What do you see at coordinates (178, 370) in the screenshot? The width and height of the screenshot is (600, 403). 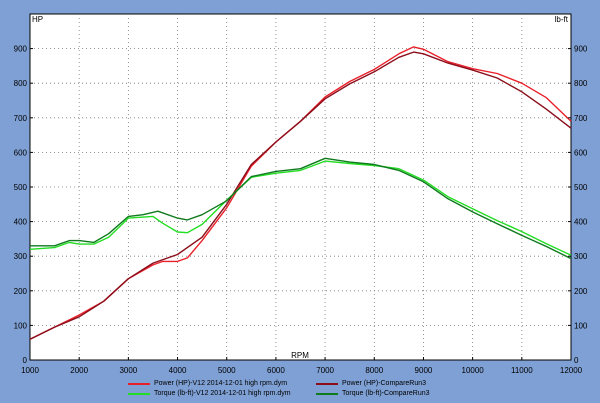 I see `x-tick-label: 4000` at bounding box center [178, 370].